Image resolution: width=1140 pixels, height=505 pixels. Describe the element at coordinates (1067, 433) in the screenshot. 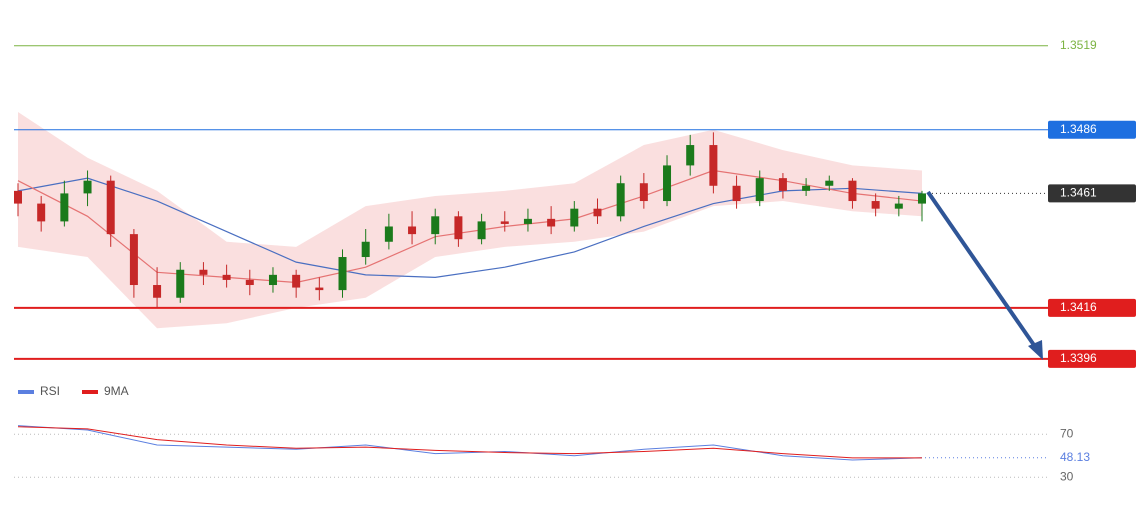

I see `rsi-tick-label: 70` at that location.